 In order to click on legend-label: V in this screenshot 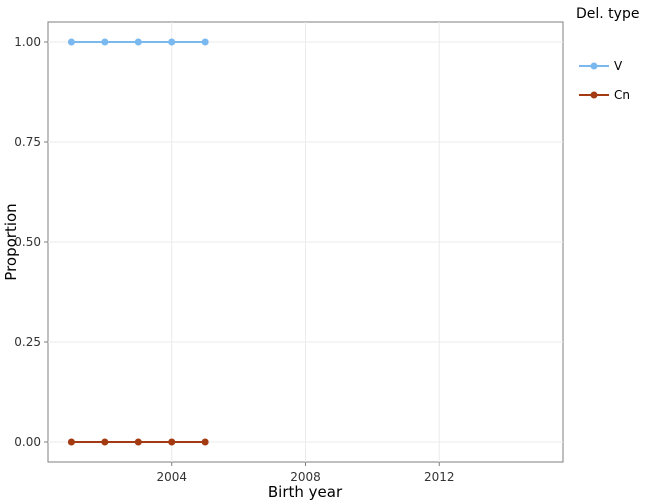, I will do `click(618, 66)`.